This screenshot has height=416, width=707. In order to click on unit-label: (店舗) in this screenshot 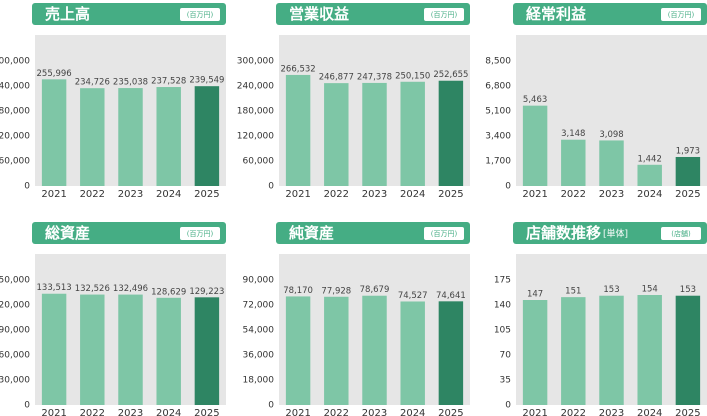, I will do `click(681, 233)`.